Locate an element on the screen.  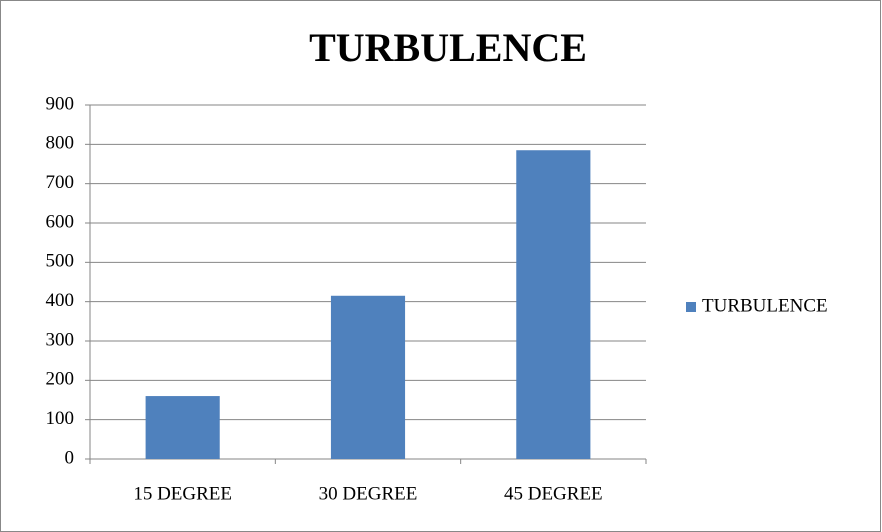
chart-title: TURBULENCE is located at coordinates (448, 47).